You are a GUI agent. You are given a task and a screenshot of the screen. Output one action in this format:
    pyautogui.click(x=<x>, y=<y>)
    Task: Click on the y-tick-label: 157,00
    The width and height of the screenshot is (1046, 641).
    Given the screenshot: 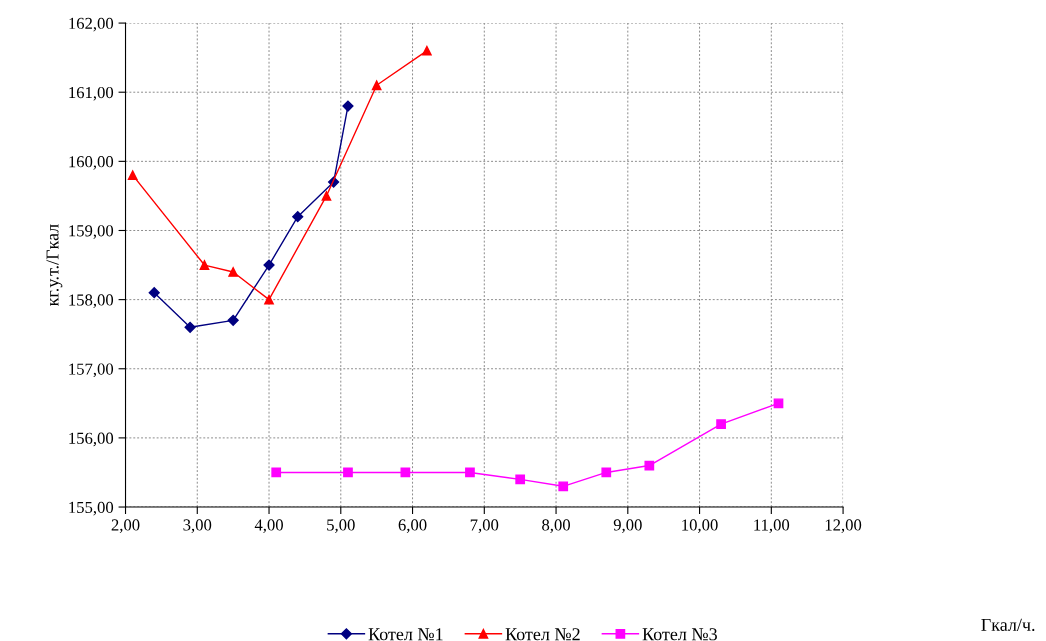 What is the action you would take?
    pyautogui.click(x=91, y=370)
    